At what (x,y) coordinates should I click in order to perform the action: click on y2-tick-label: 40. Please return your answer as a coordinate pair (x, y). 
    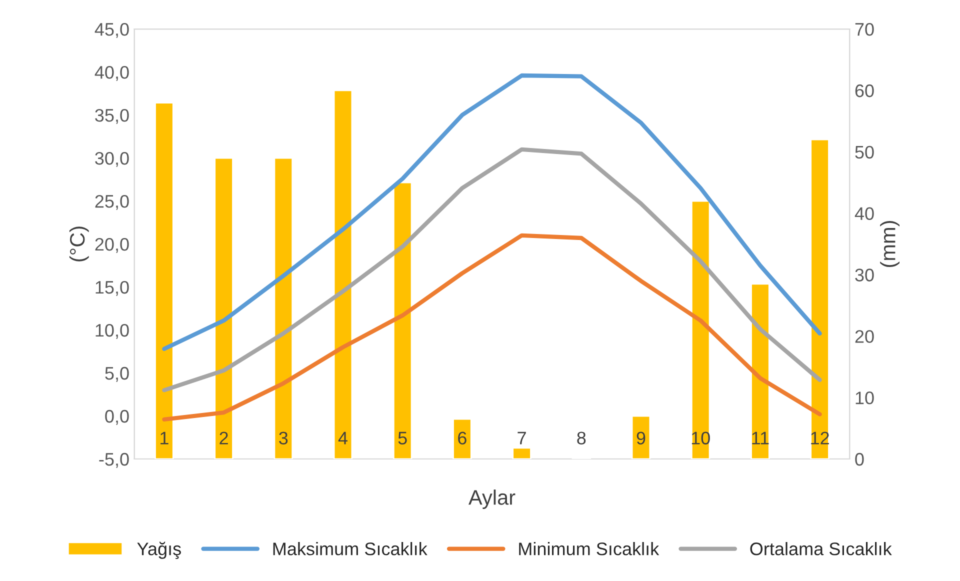
    Looking at the image, I should click on (864, 213).